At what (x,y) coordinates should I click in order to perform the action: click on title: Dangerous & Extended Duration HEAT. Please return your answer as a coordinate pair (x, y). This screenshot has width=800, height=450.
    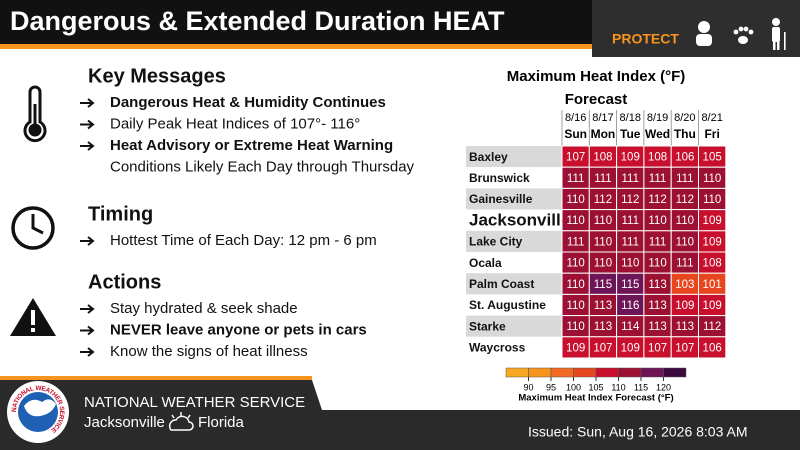
    Looking at the image, I should click on (257, 21).